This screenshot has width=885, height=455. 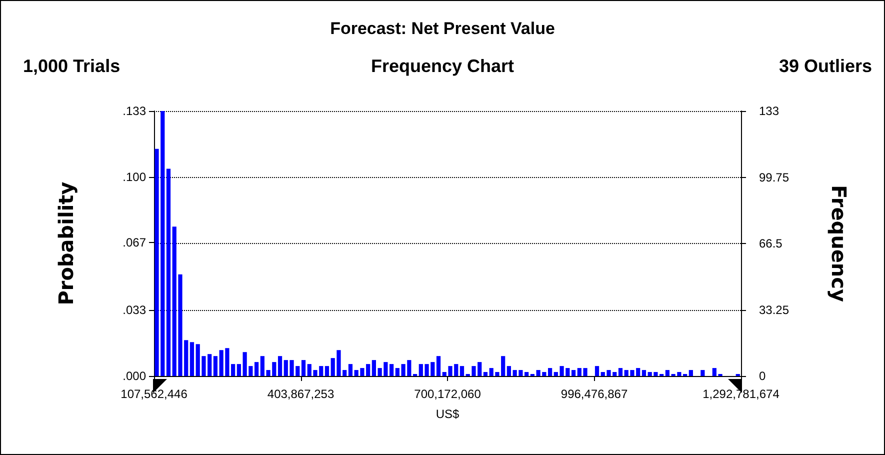 I want to click on y-tick-label: .133, so click(x=134, y=111).